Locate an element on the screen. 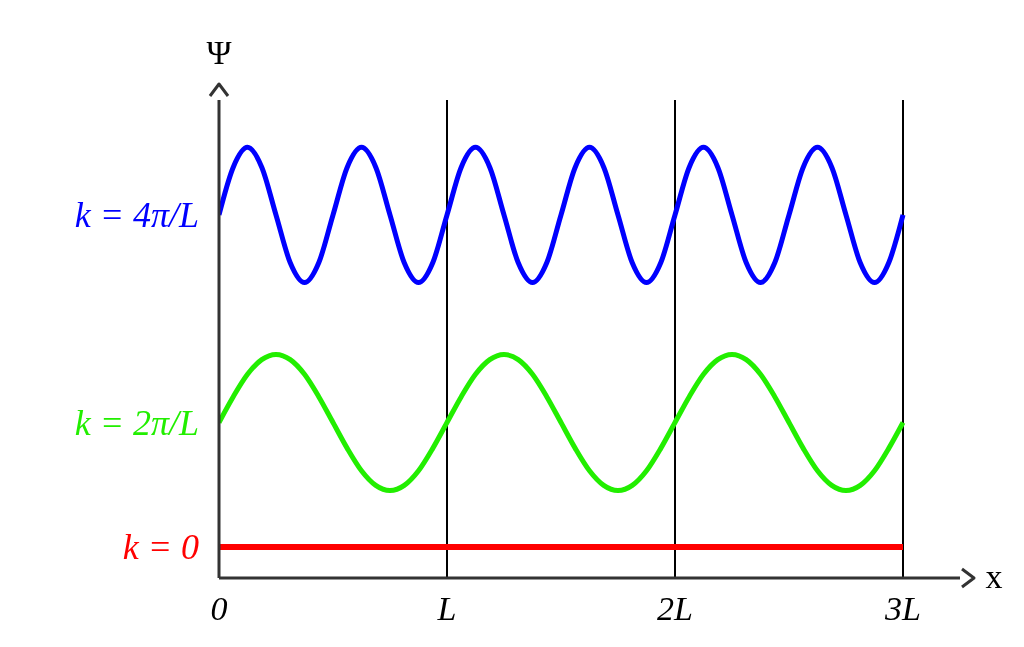 The height and width of the screenshot is (647, 1024). x-tick-label: 0 is located at coordinates (219, 608).